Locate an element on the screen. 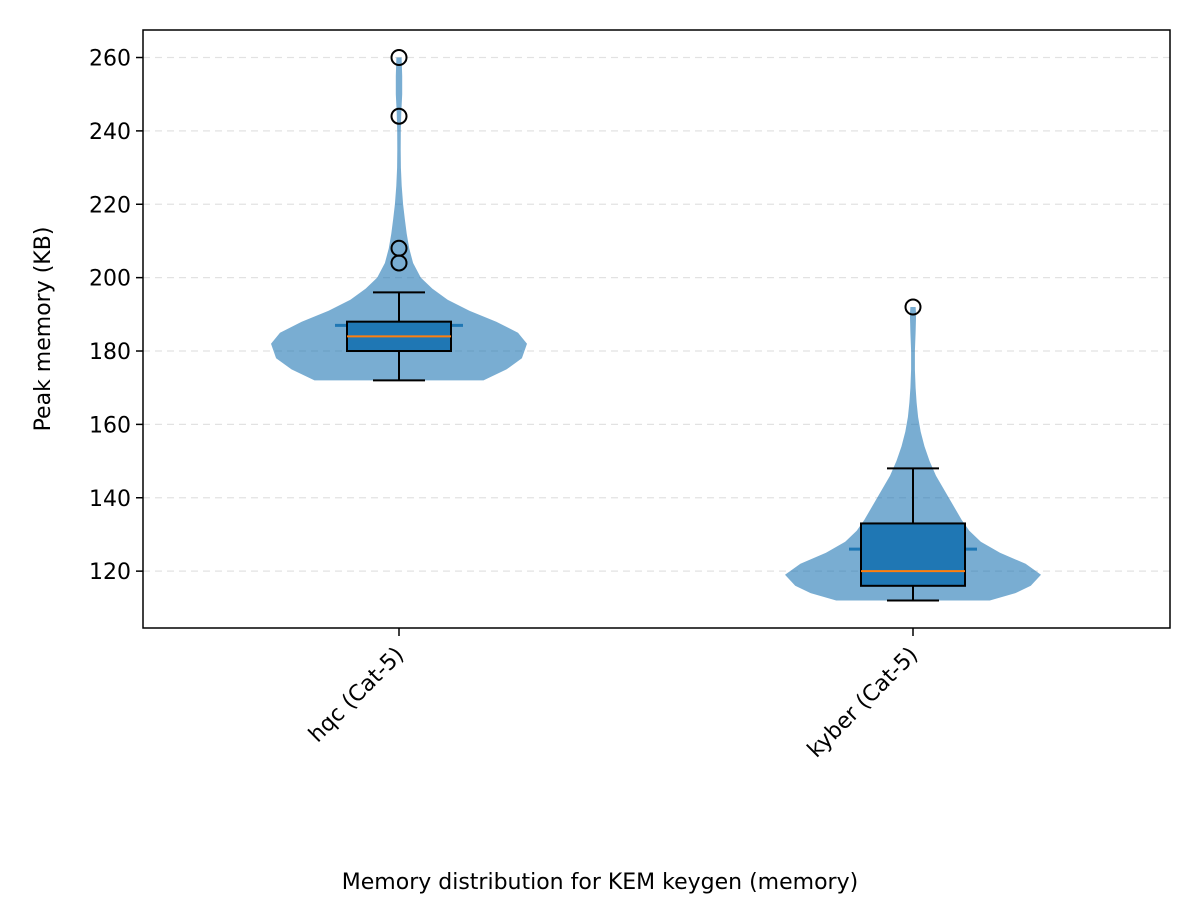 This screenshot has height=904, width=1200. y-tick-label: 180 is located at coordinates (110, 352).